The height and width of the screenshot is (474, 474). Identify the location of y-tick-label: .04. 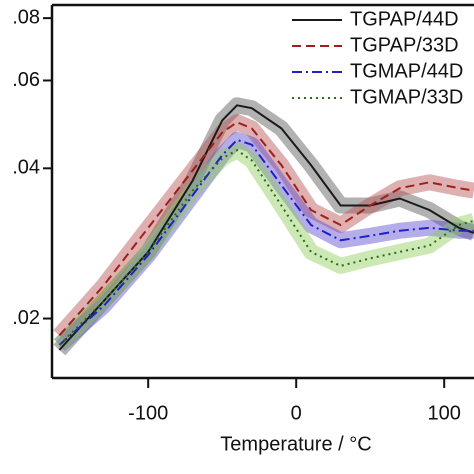
(26, 168).